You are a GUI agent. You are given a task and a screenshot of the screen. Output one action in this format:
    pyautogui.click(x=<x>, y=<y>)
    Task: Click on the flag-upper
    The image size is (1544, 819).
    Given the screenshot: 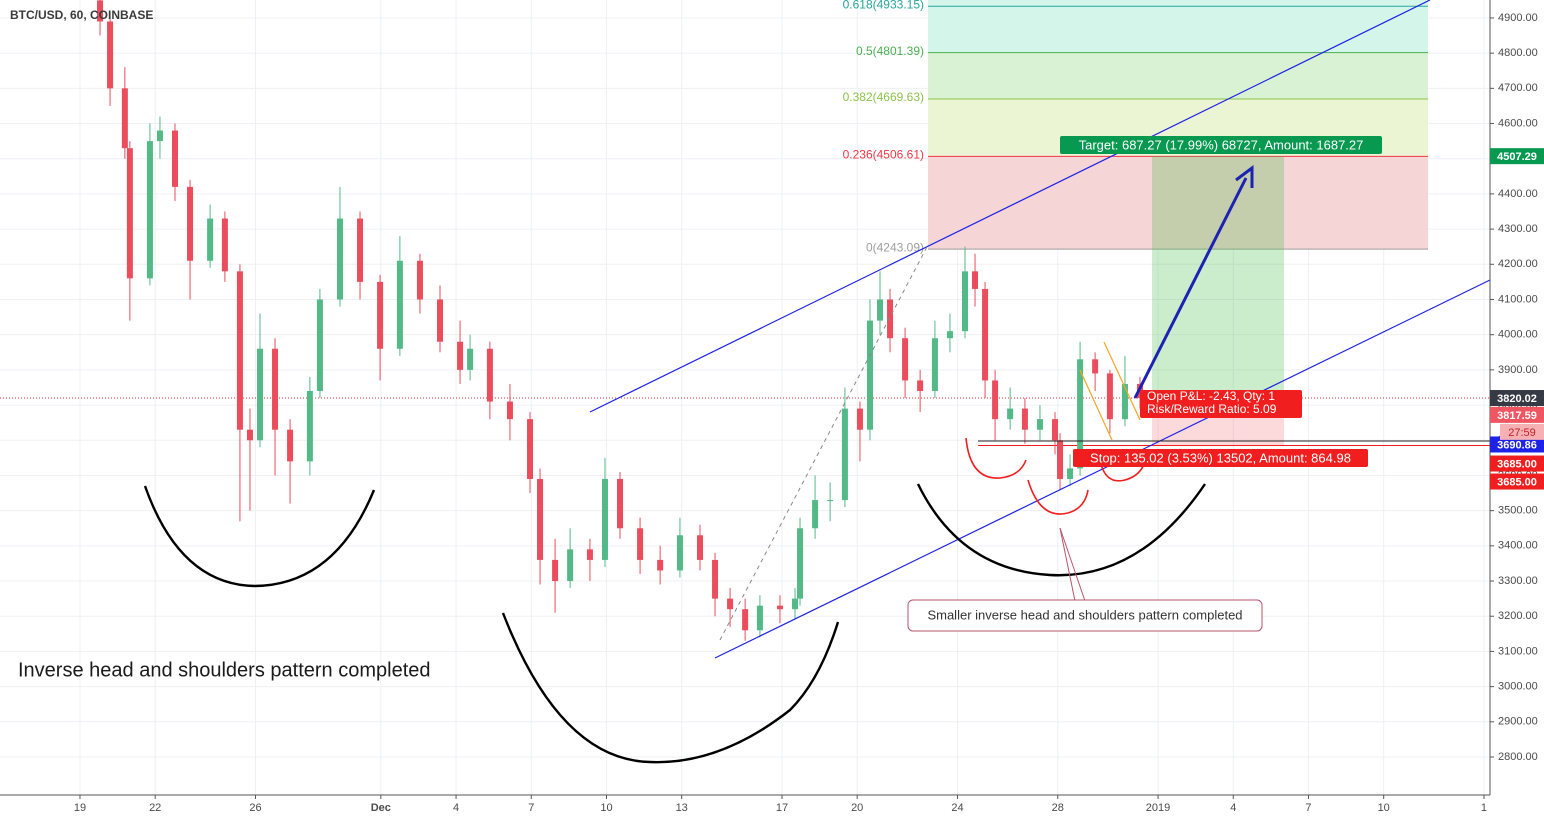 What is the action you would take?
    pyautogui.click(x=1122, y=381)
    